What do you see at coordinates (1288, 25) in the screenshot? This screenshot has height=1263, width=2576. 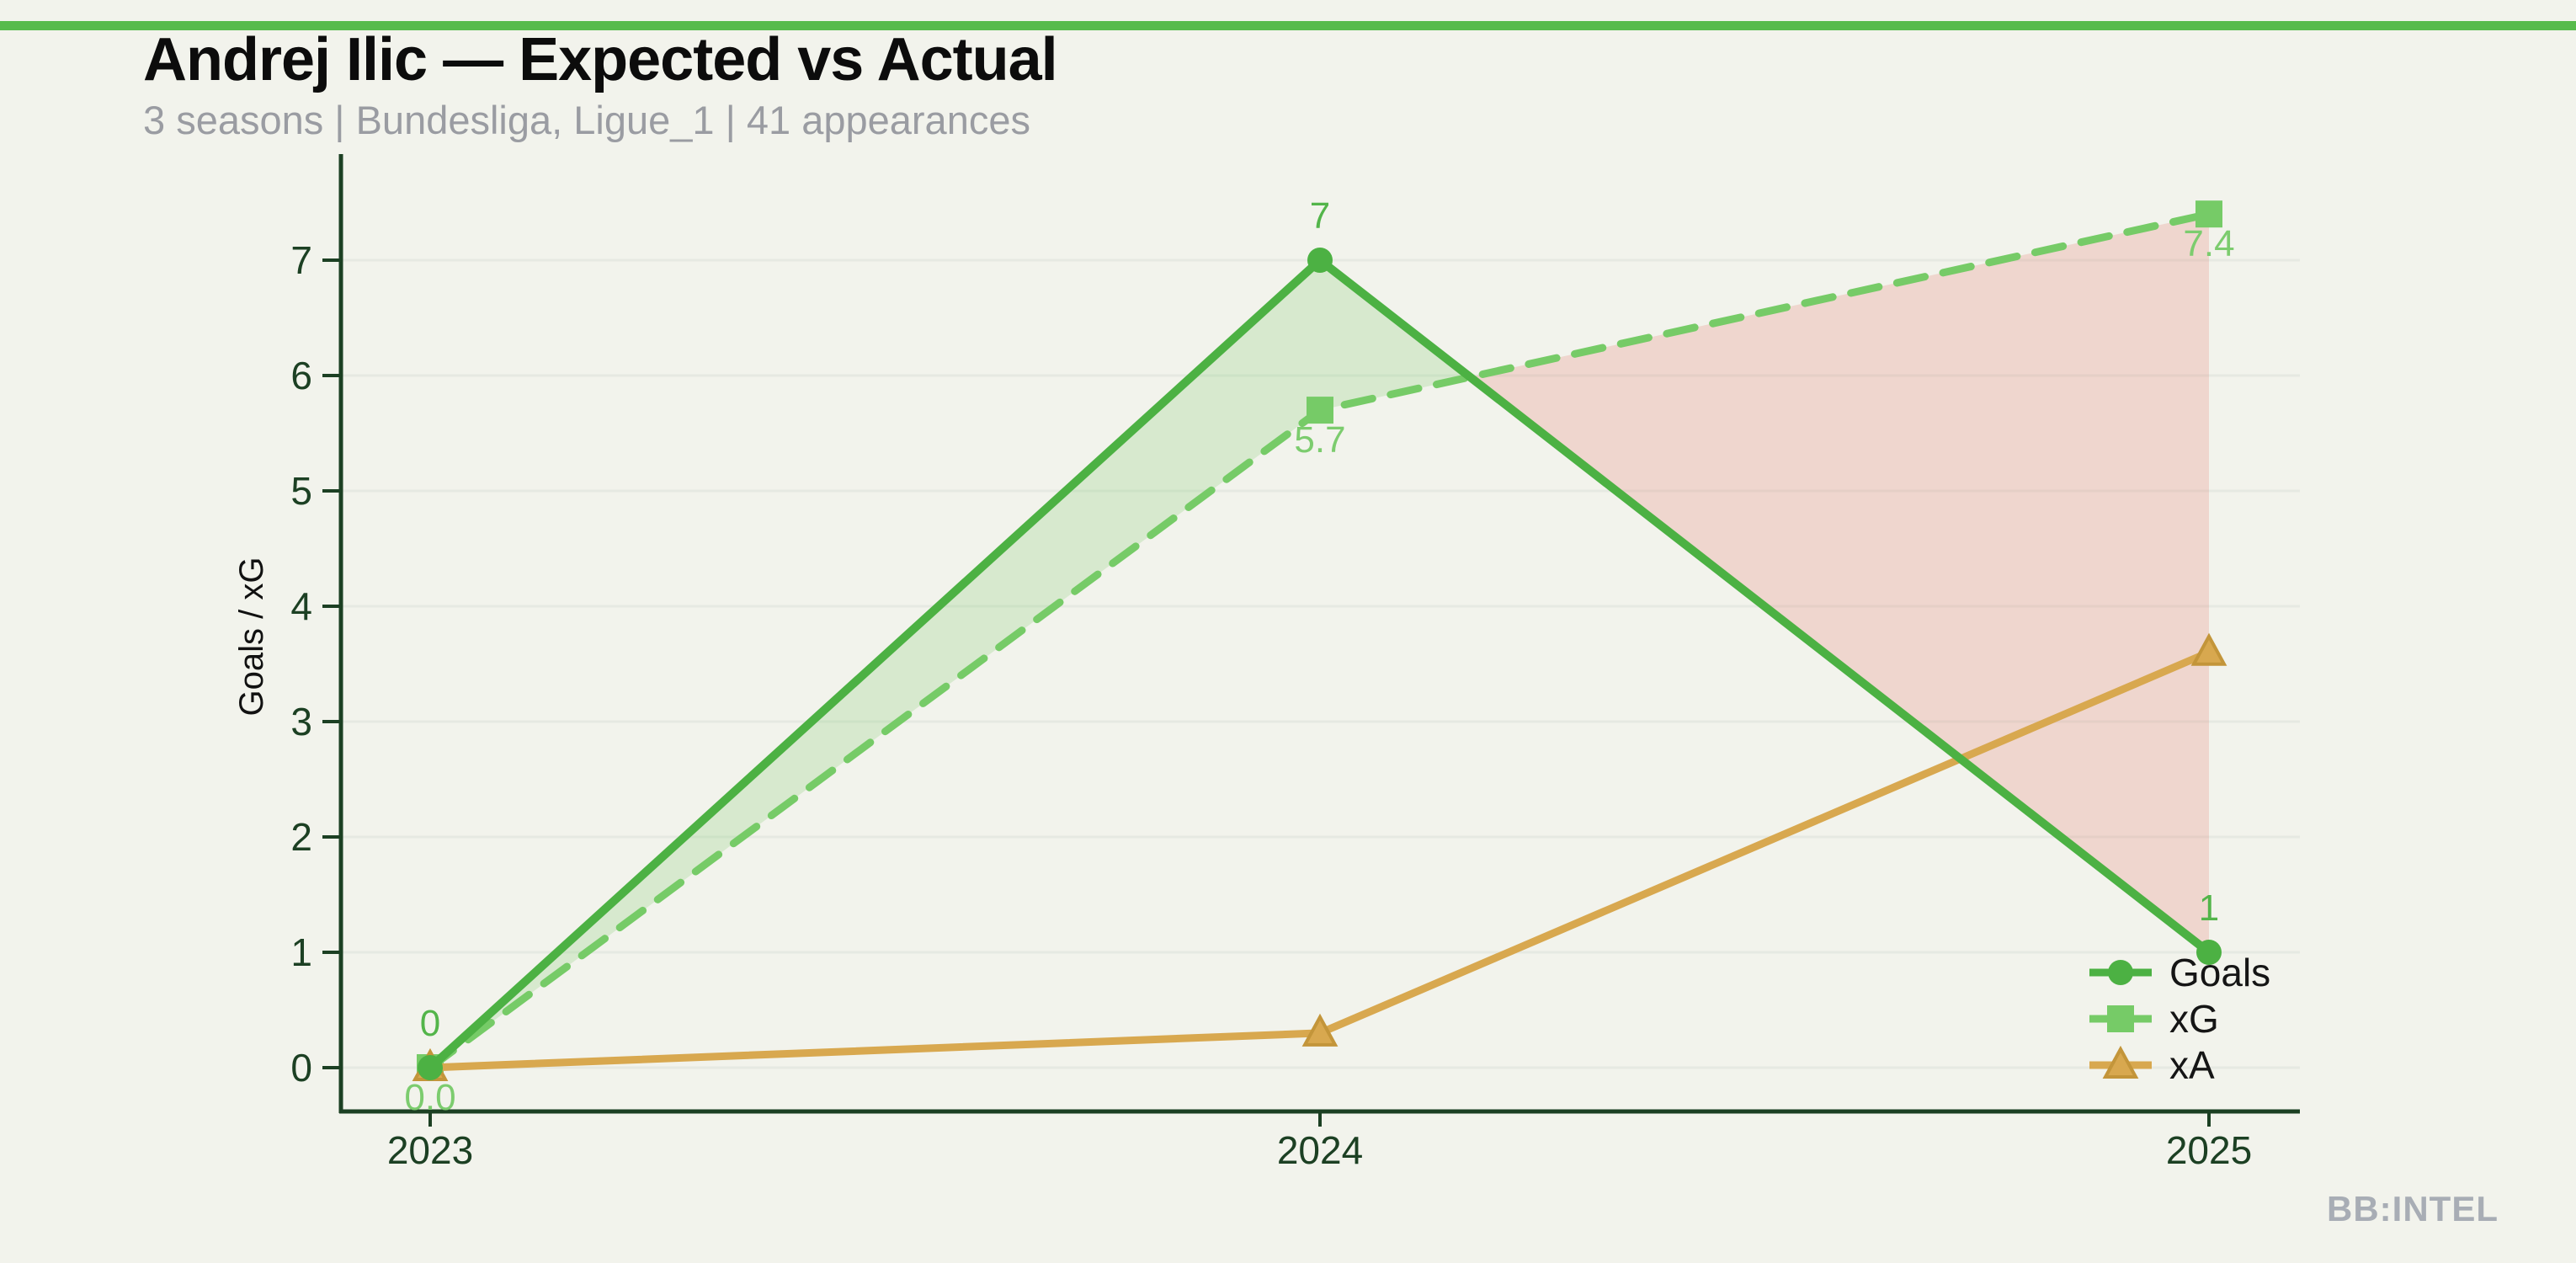 I see `top-accent-bar` at bounding box center [1288, 25].